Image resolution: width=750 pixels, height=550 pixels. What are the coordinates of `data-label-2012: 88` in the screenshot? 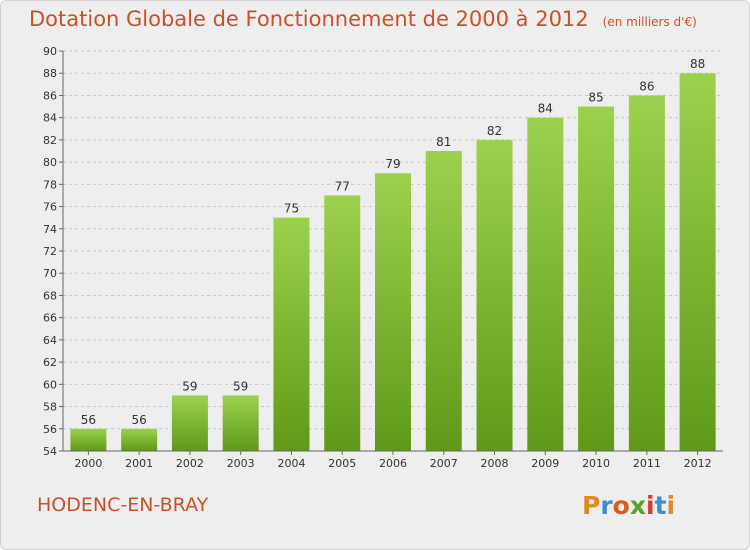 It's located at (697, 64).